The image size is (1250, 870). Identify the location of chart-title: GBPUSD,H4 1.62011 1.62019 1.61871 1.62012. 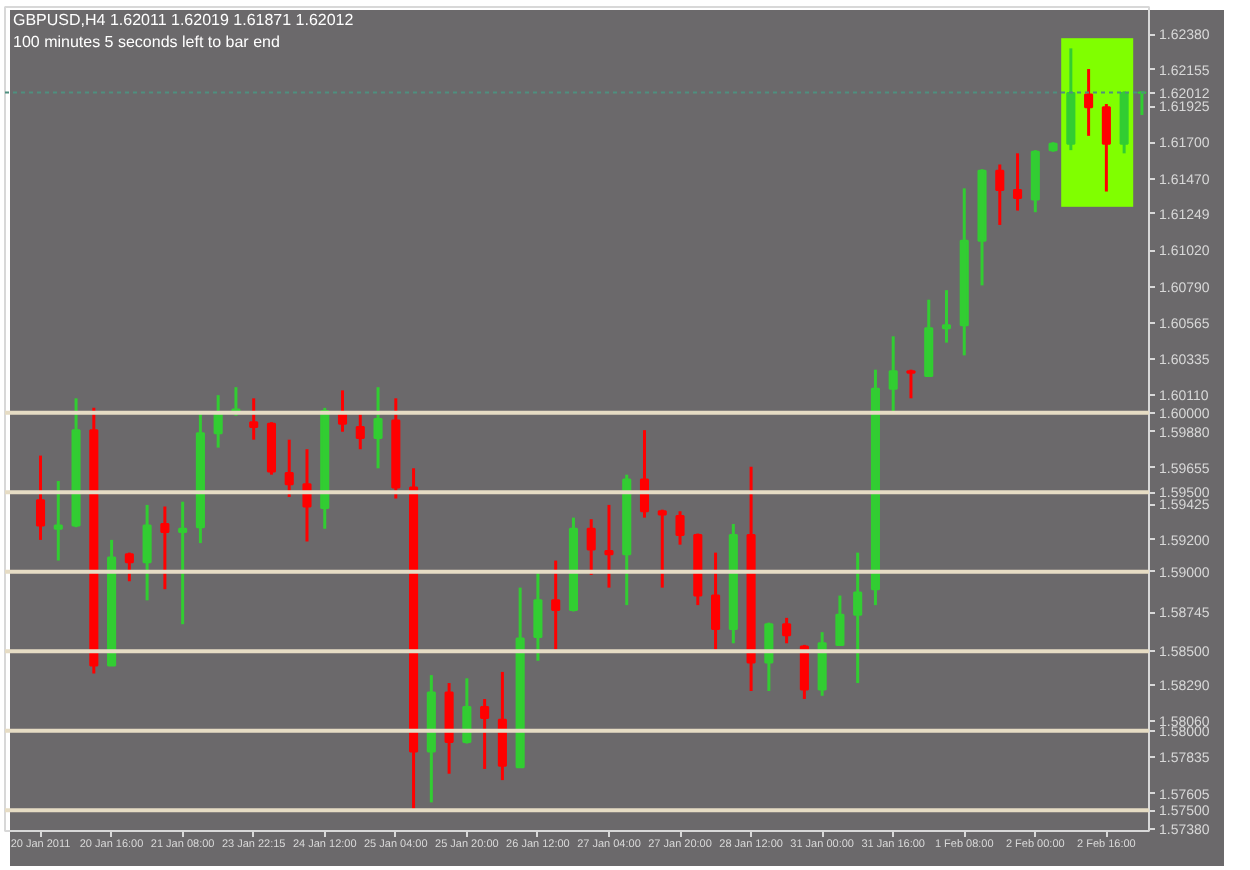
(184, 20).